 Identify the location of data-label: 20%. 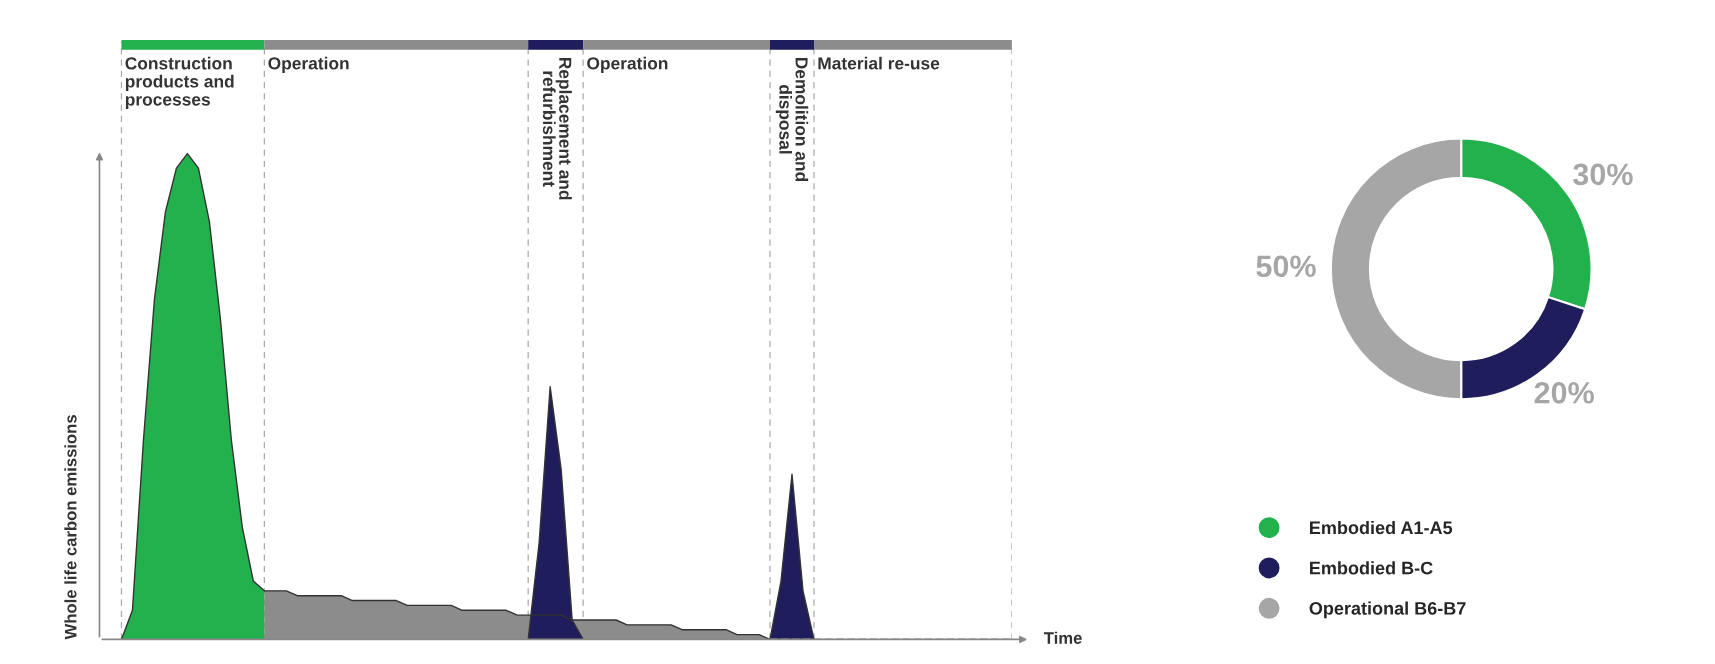
(1564, 393).